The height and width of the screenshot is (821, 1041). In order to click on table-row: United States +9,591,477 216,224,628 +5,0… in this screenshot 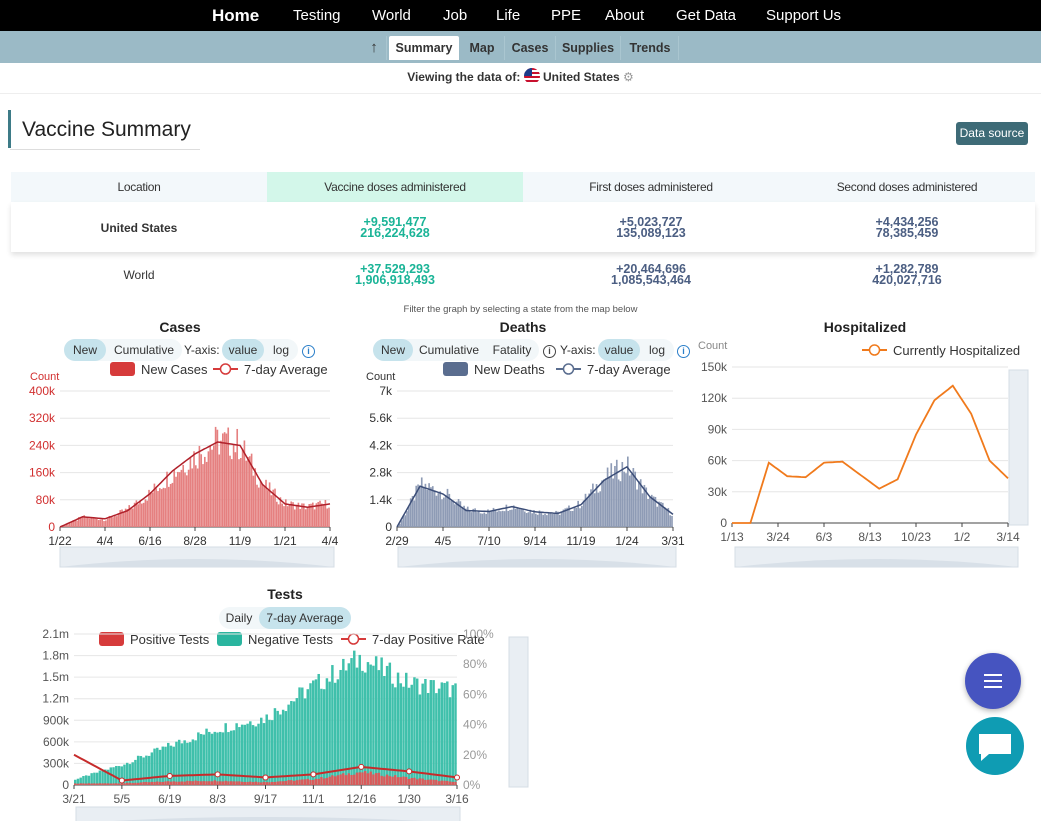, I will do `click(523, 227)`.